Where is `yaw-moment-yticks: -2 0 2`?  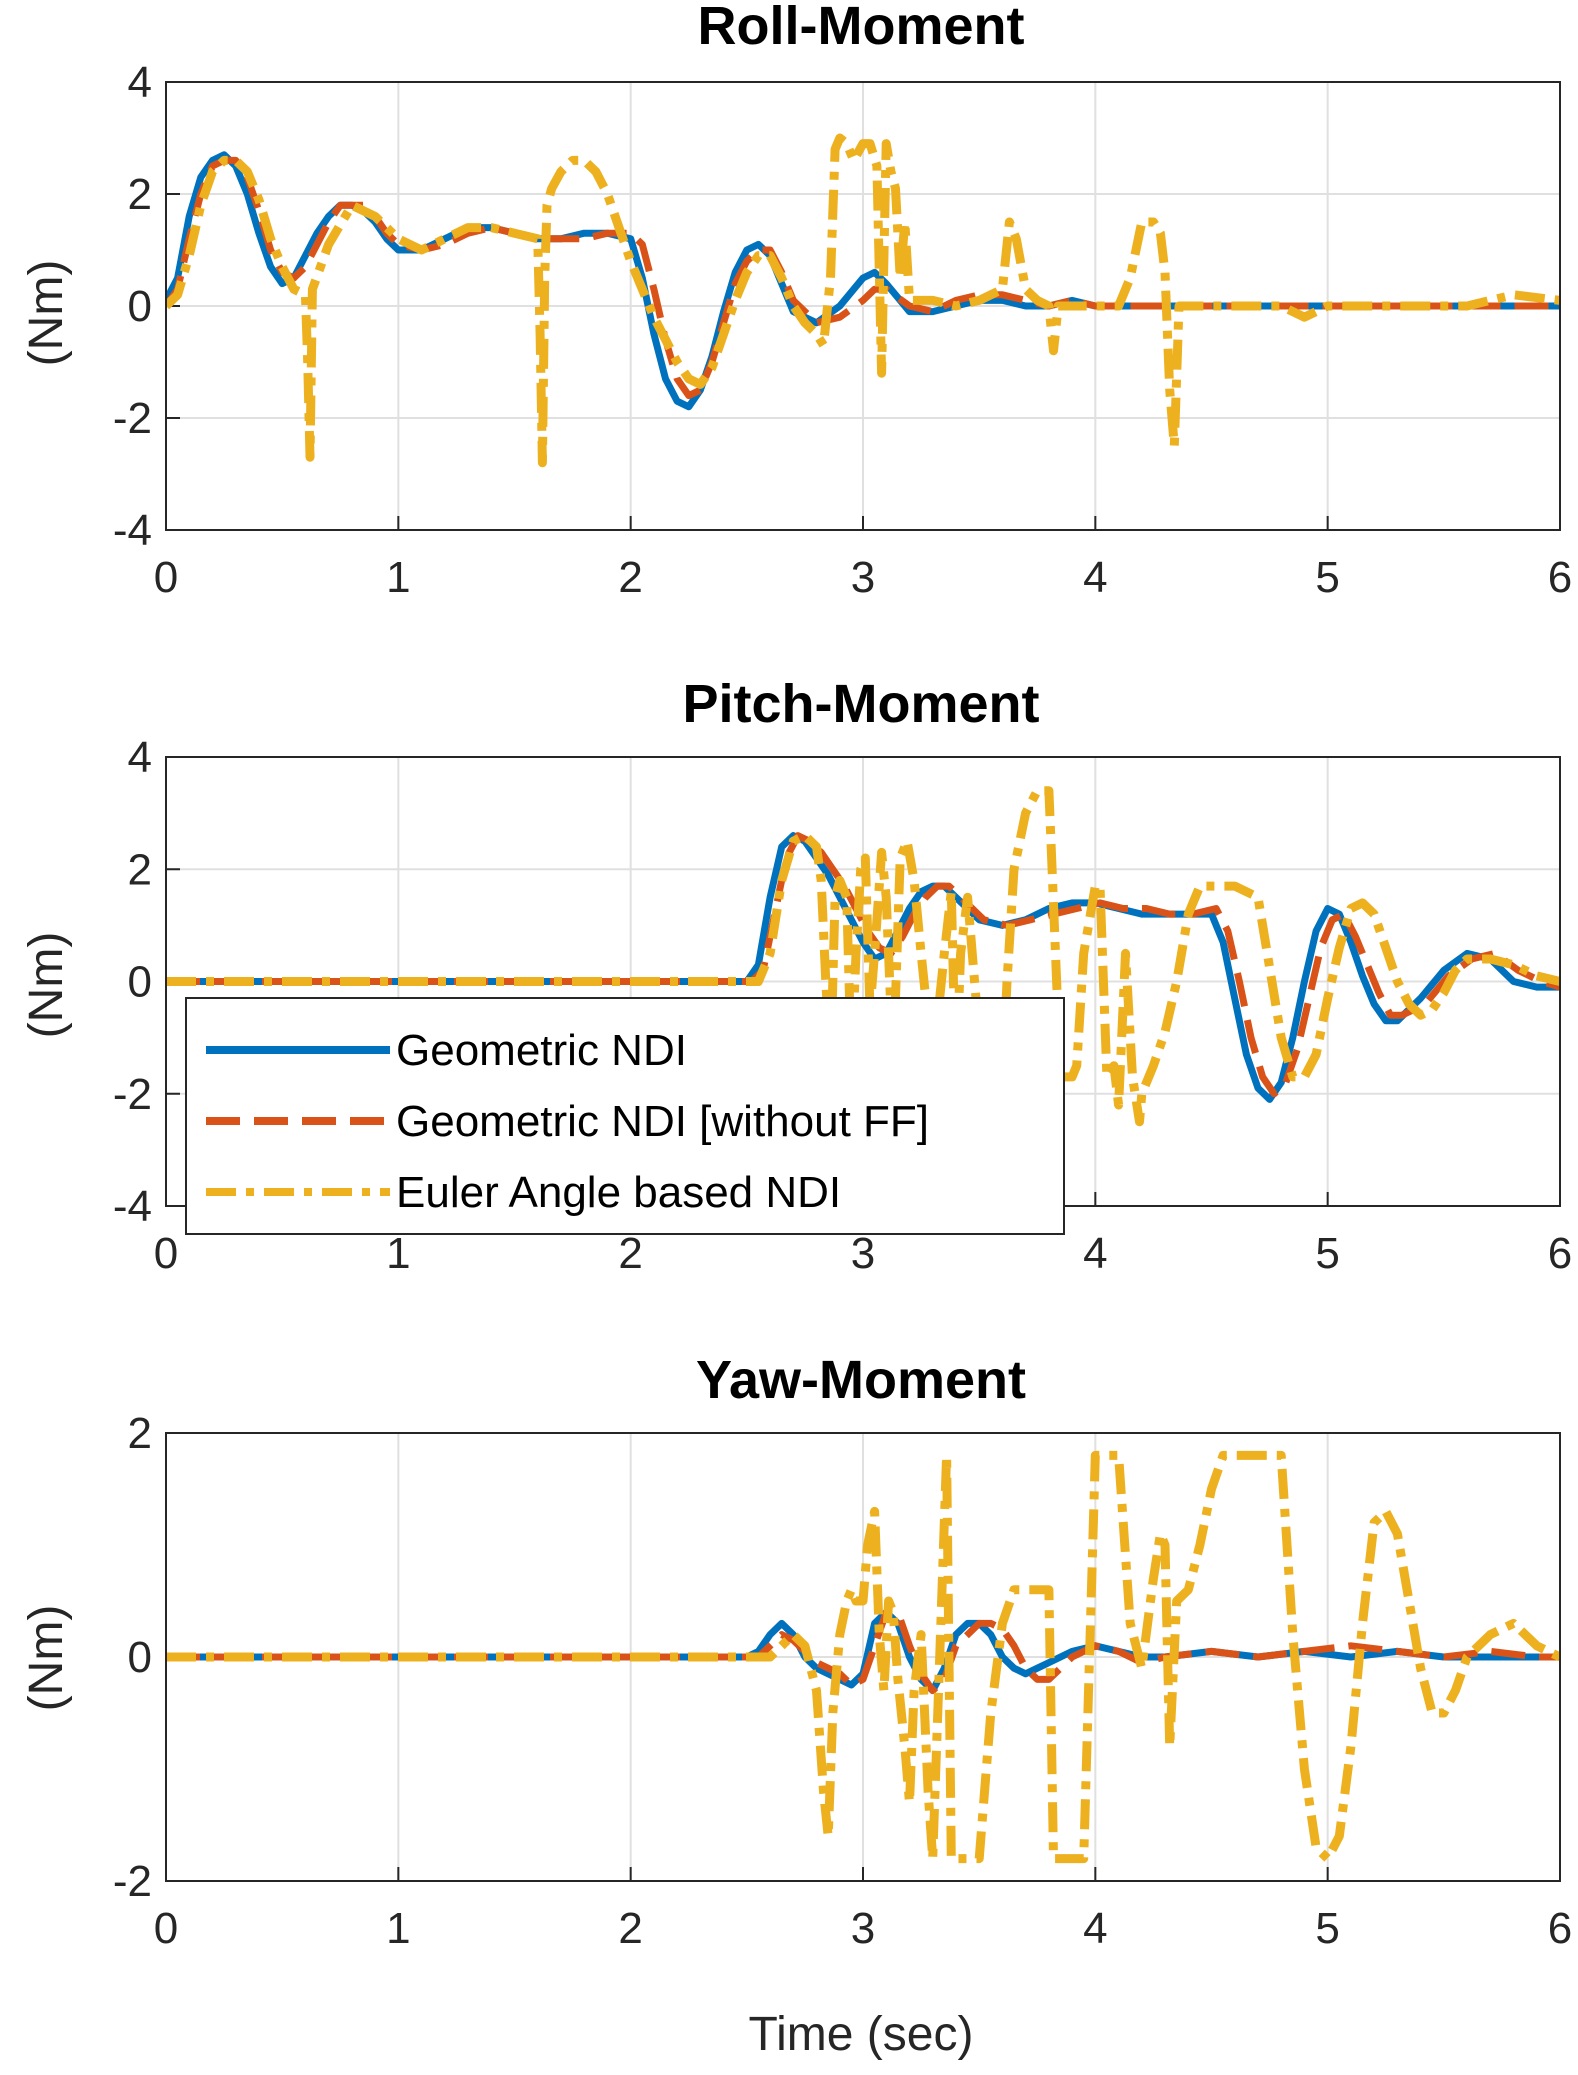
yaw-moment-yticks: -2 0 2 is located at coordinates (132, 1657).